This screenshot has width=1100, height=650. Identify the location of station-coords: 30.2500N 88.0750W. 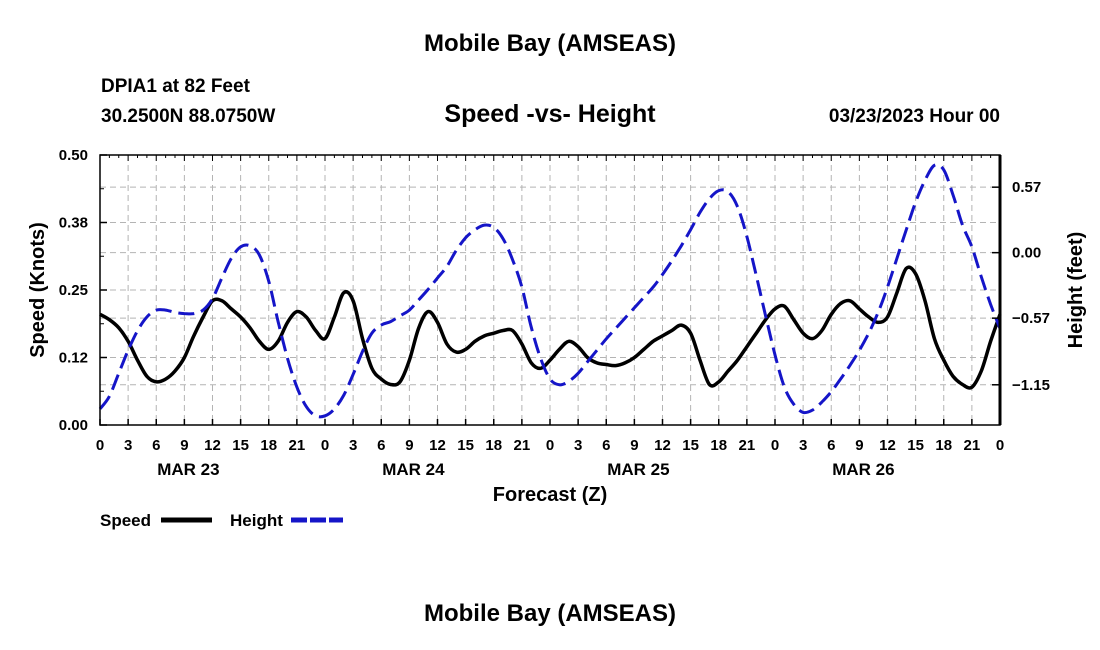
(188, 116).